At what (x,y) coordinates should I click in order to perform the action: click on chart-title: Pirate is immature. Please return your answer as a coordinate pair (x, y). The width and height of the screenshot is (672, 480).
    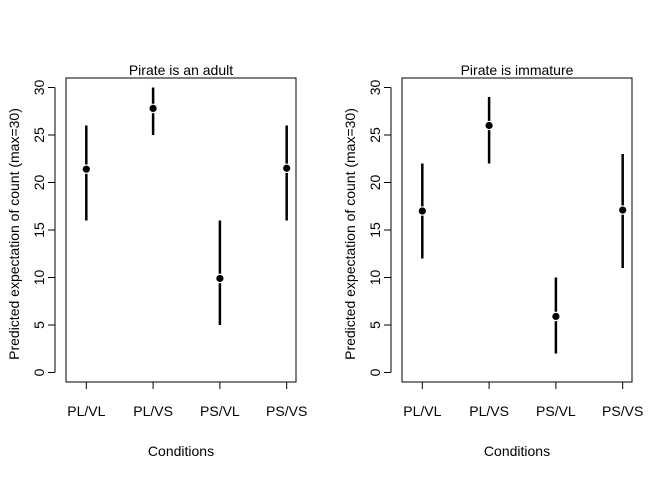
    Looking at the image, I should click on (517, 70).